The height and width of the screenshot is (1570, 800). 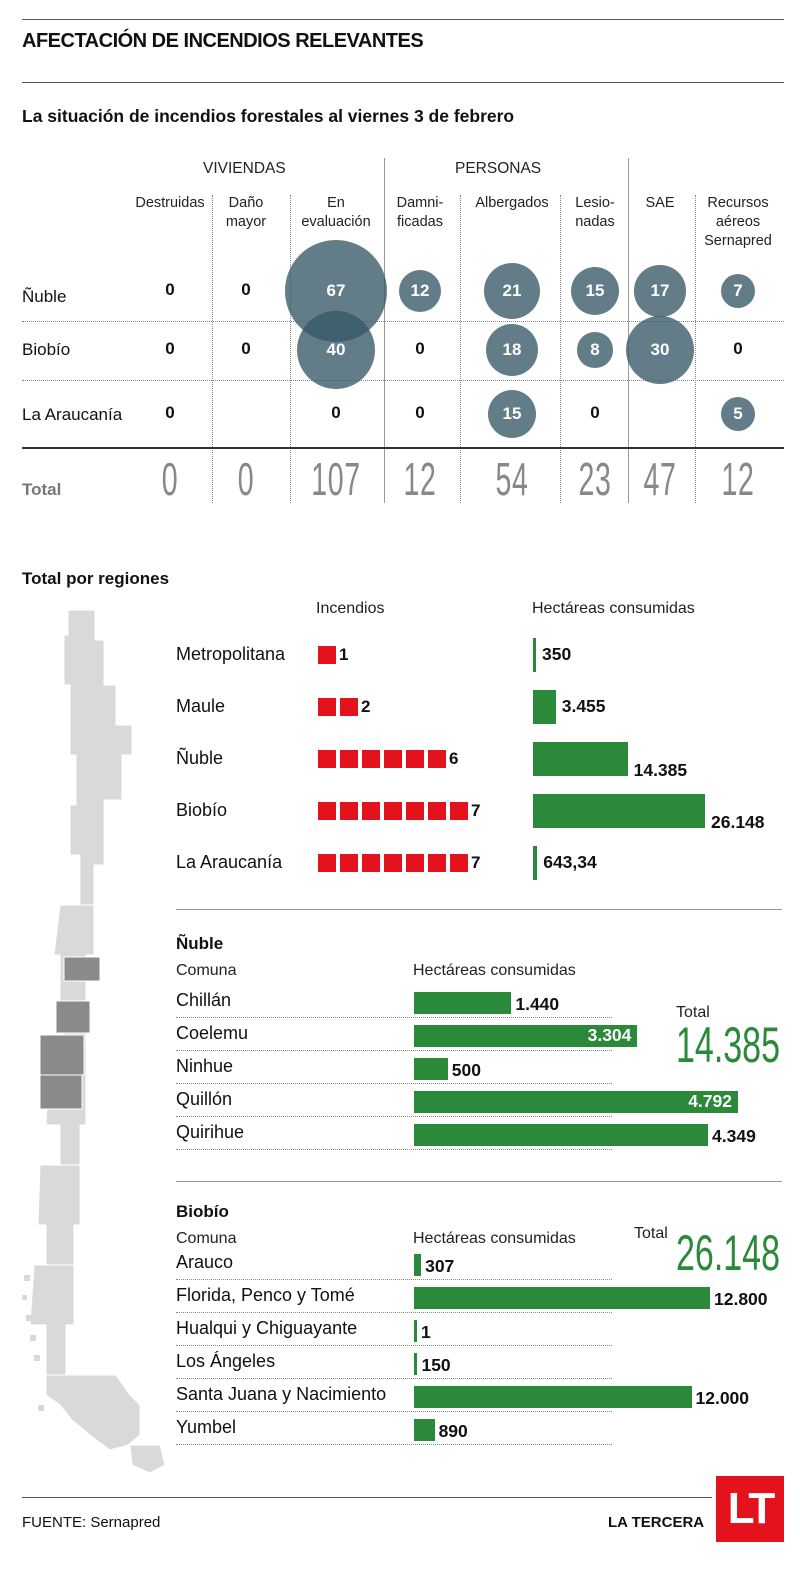 What do you see at coordinates (738, 222) in the screenshot?
I see `column-header: Recursos aéreos Sernapred` at bounding box center [738, 222].